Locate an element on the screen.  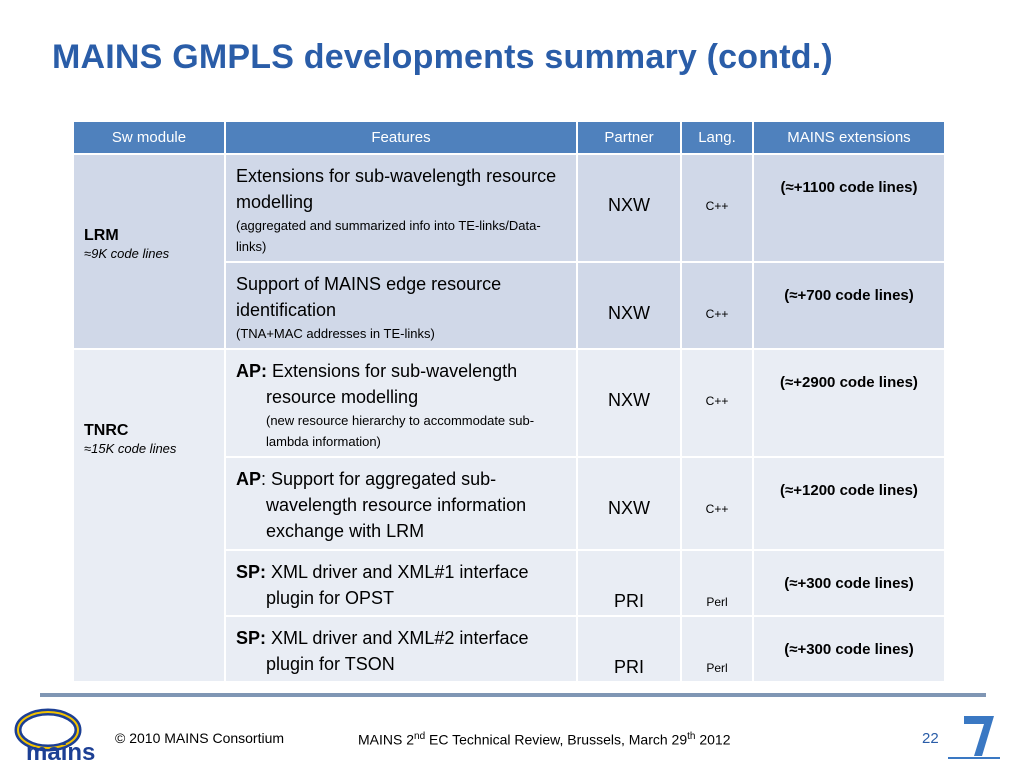
module-cell: TNRC ≈15K code lines is located at coordinates (149, 515).